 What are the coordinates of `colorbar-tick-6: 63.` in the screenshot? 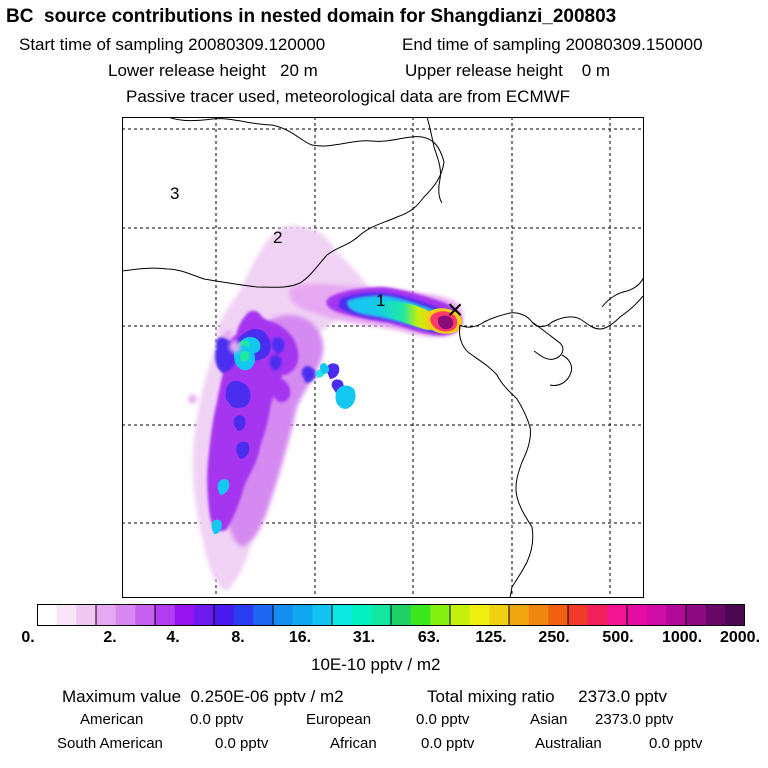 It's located at (429, 637).